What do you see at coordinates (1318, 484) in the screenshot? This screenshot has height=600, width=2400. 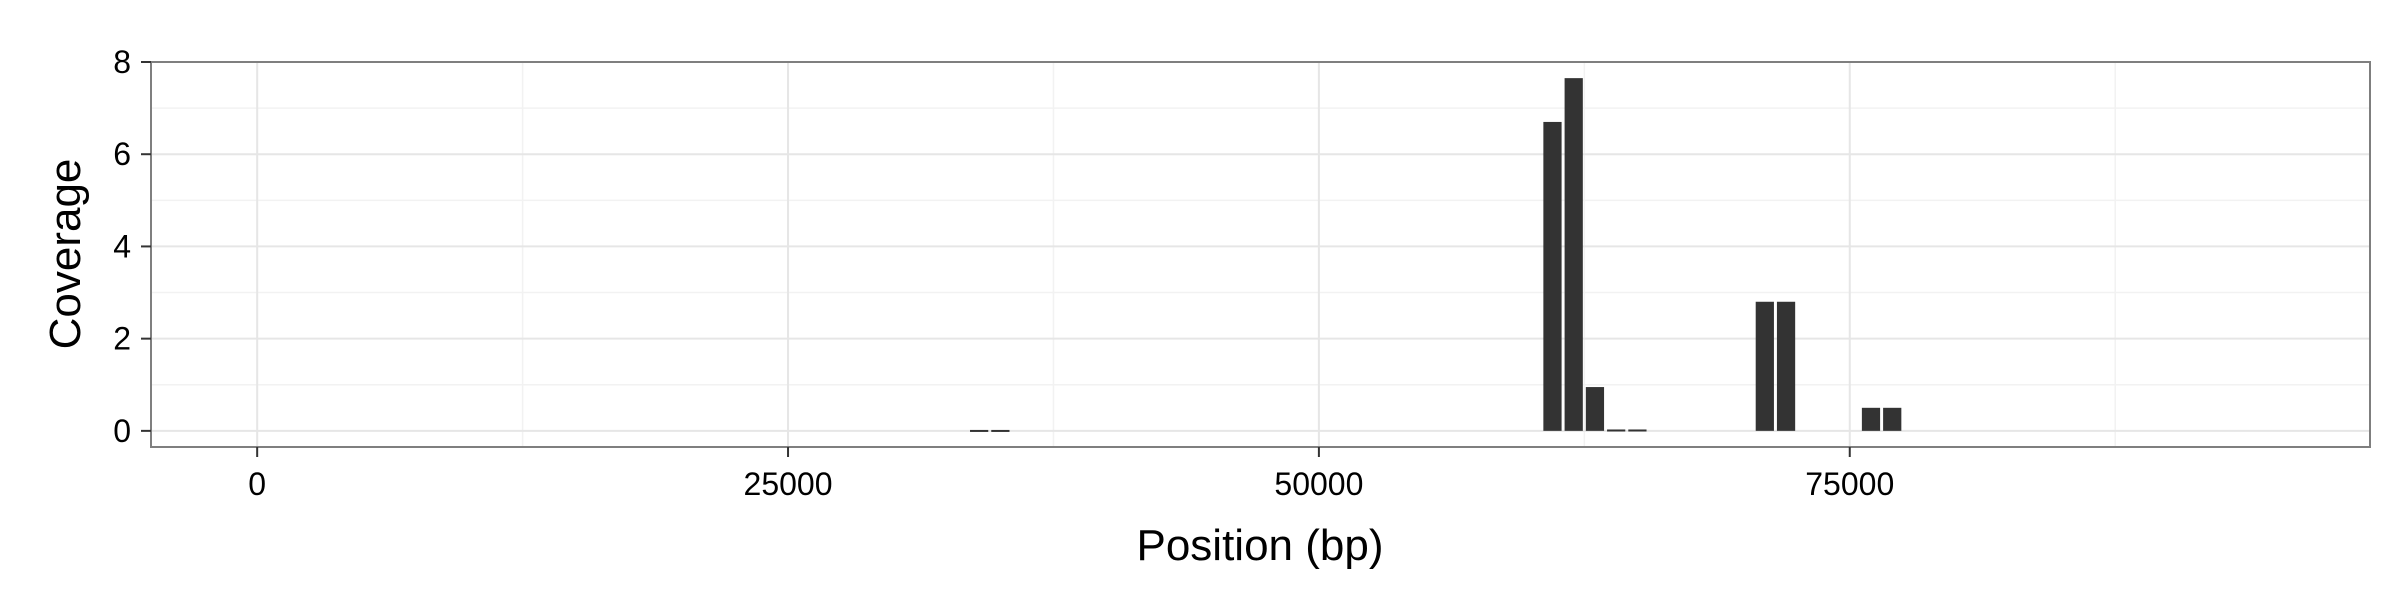 I see `x-tick-label: 50000` at bounding box center [1318, 484].